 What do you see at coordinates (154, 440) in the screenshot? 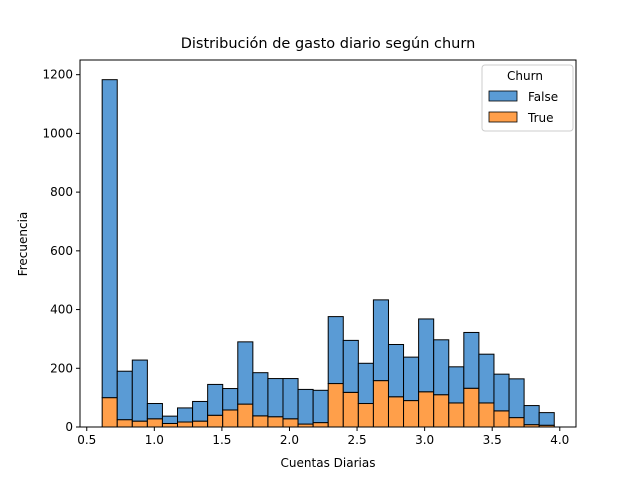
I see `x-tick-label: 1.0` at bounding box center [154, 440].